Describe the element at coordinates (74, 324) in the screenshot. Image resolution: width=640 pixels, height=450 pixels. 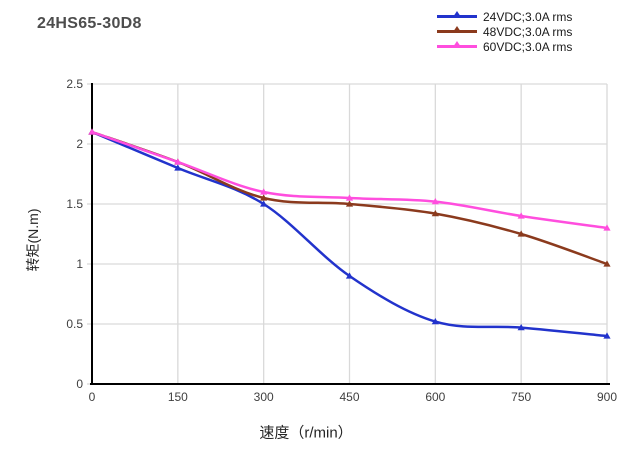
I see `y-tick-label: 0.5` at that location.